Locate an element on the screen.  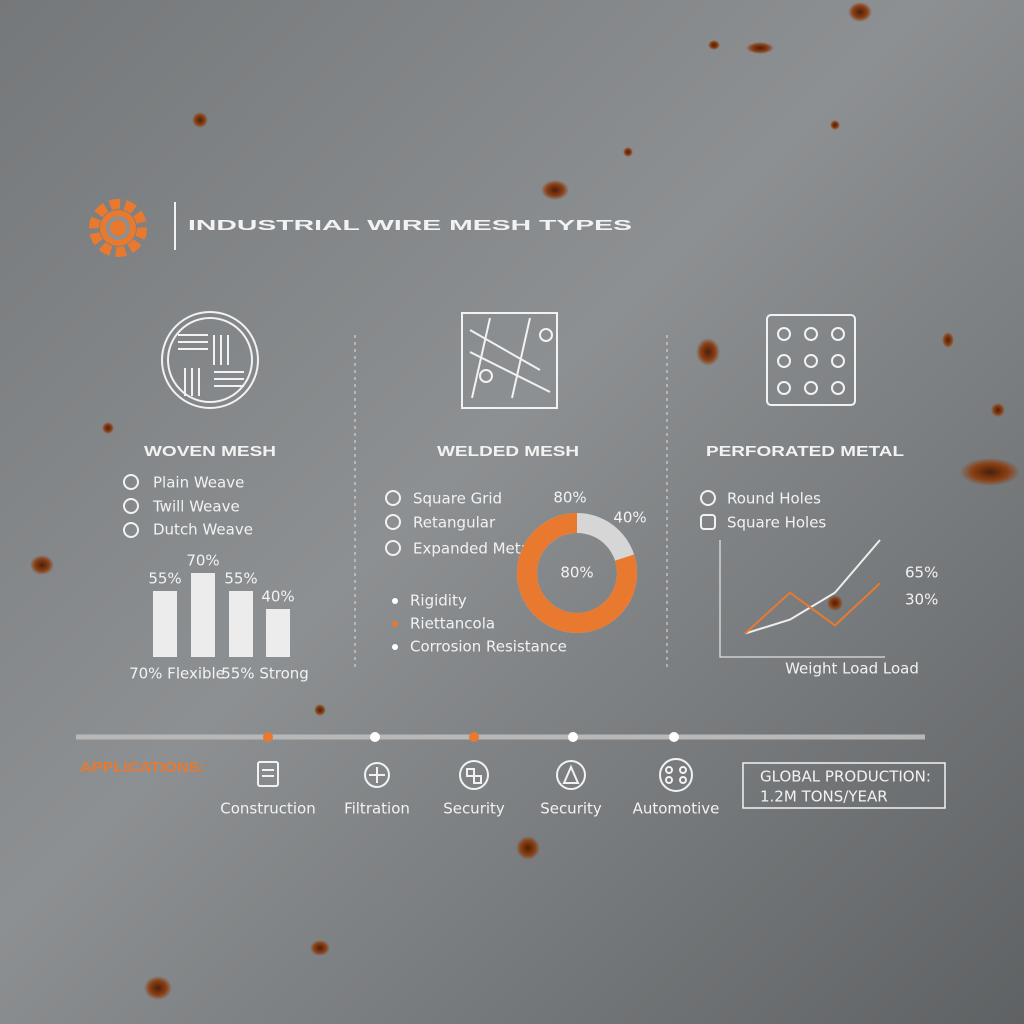
list-item: Expanded Metal is located at coordinates (473, 549).